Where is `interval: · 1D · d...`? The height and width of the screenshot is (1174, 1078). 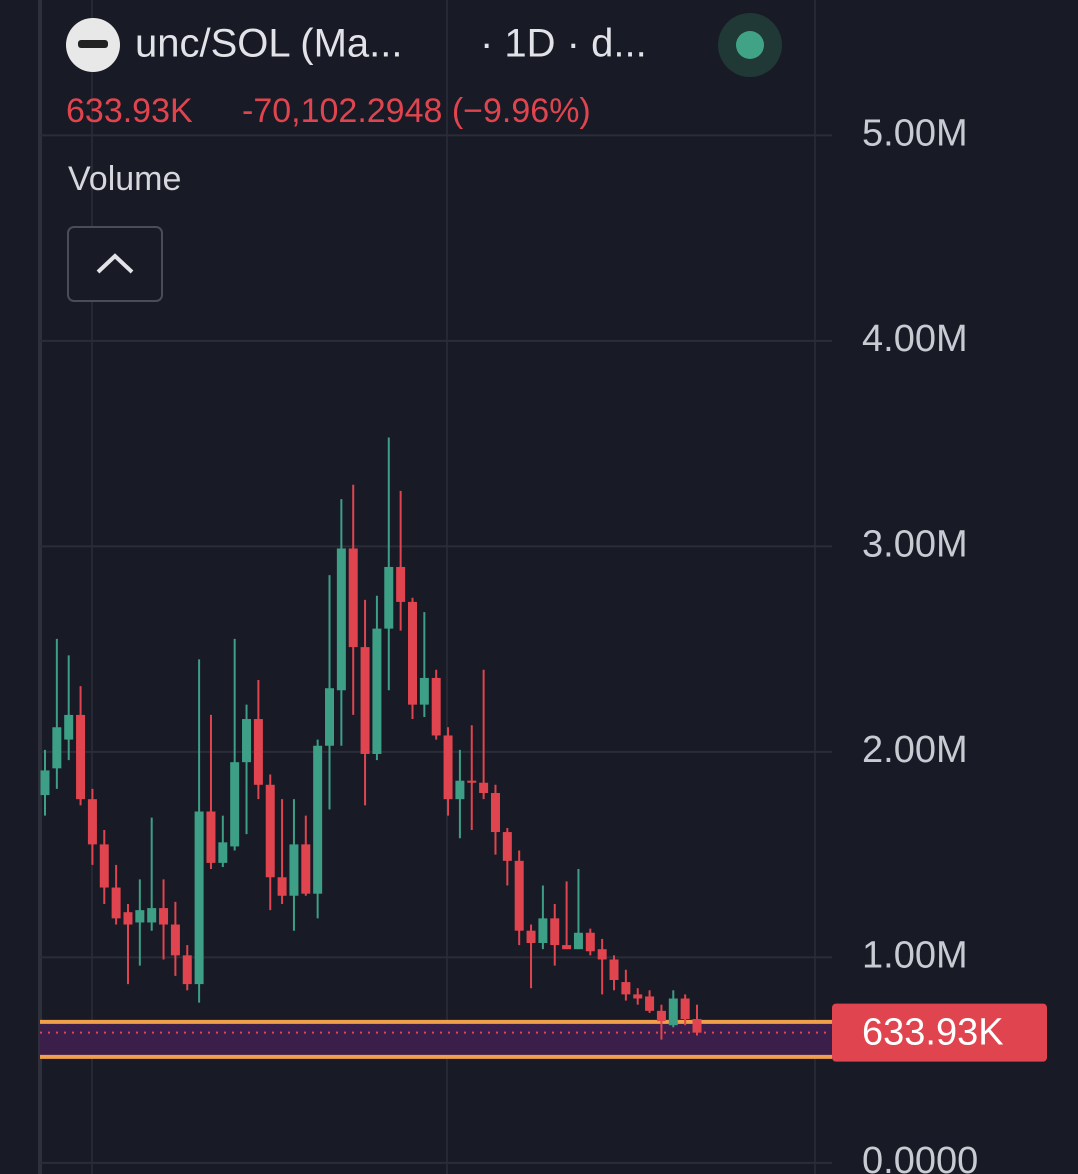
interval: · 1D · d... is located at coordinates (563, 44).